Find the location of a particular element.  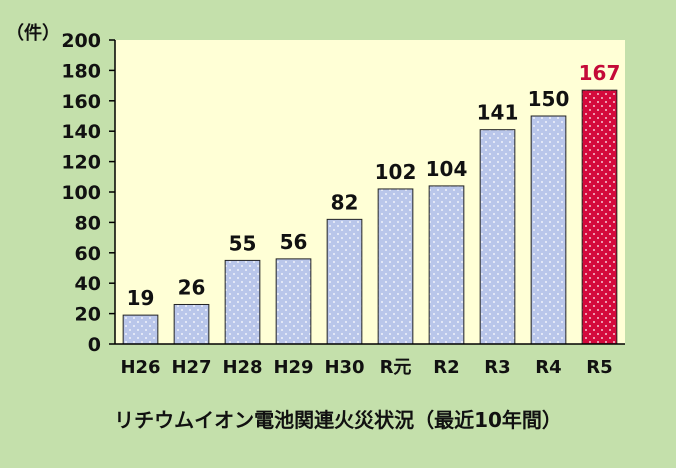

x-tick-label: H29 is located at coordinates (293, 367).